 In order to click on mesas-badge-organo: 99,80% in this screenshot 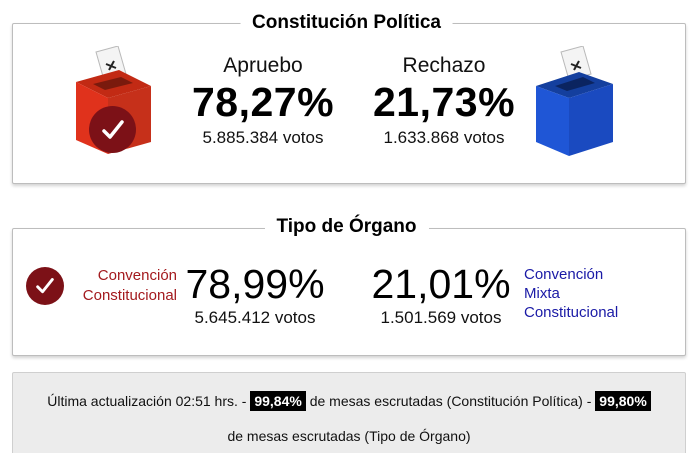, I will do `click(623, 401)`.